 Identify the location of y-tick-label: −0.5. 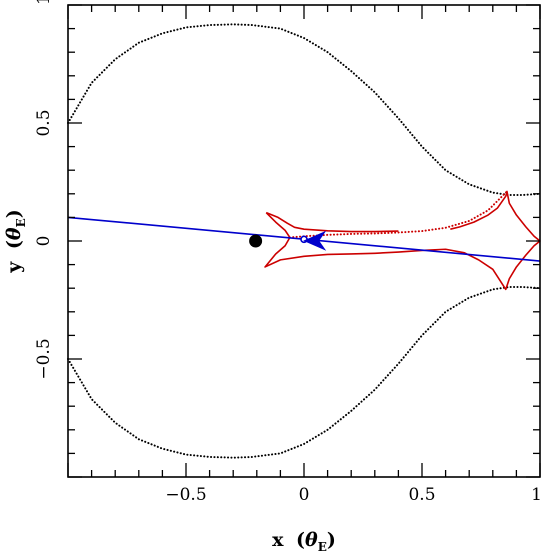
(44, 358).